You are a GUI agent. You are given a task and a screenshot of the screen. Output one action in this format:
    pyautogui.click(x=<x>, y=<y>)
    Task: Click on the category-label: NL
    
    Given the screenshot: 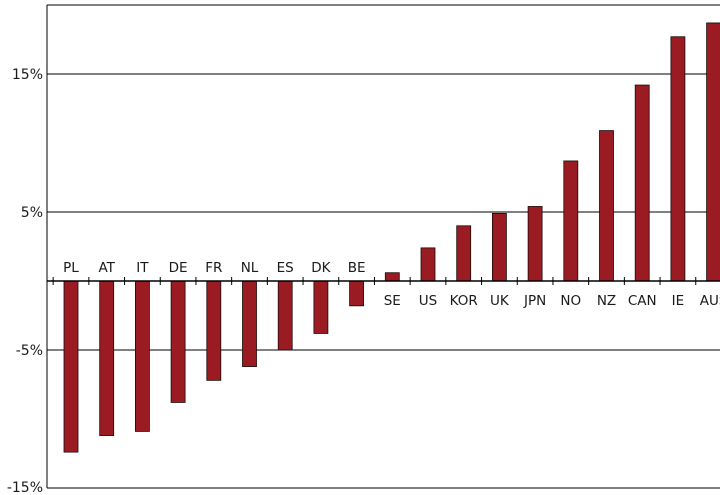 What is the action you would take?
    pyautogui.click(x=250, y=268)
    